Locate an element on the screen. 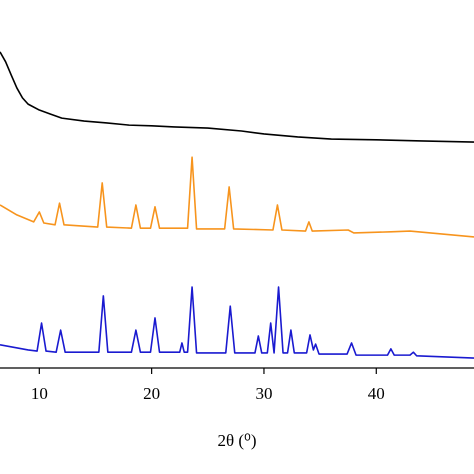 The width and height of the screenshot is (474, 474). x-tick-label: 10 is located at coordinates (39, 393).